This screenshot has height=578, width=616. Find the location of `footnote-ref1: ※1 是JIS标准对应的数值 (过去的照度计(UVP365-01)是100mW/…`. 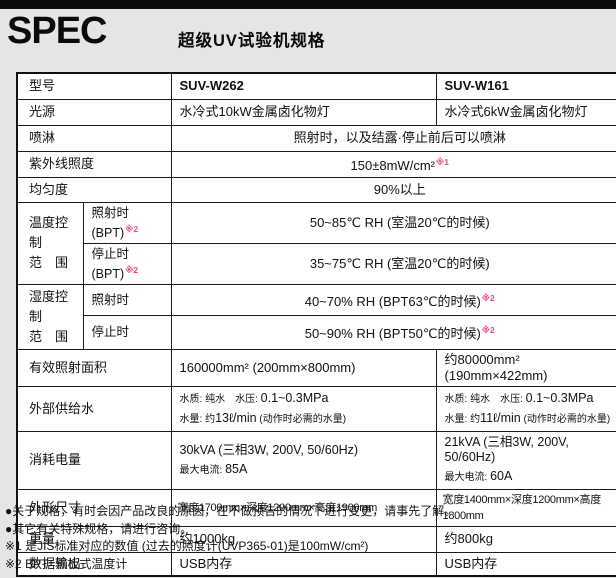

footnote-ref1: ※1 是JIS标准对应的数值 (过去的照度计(UVP365-01)是100mW/… is located at coordinates (187, 546).